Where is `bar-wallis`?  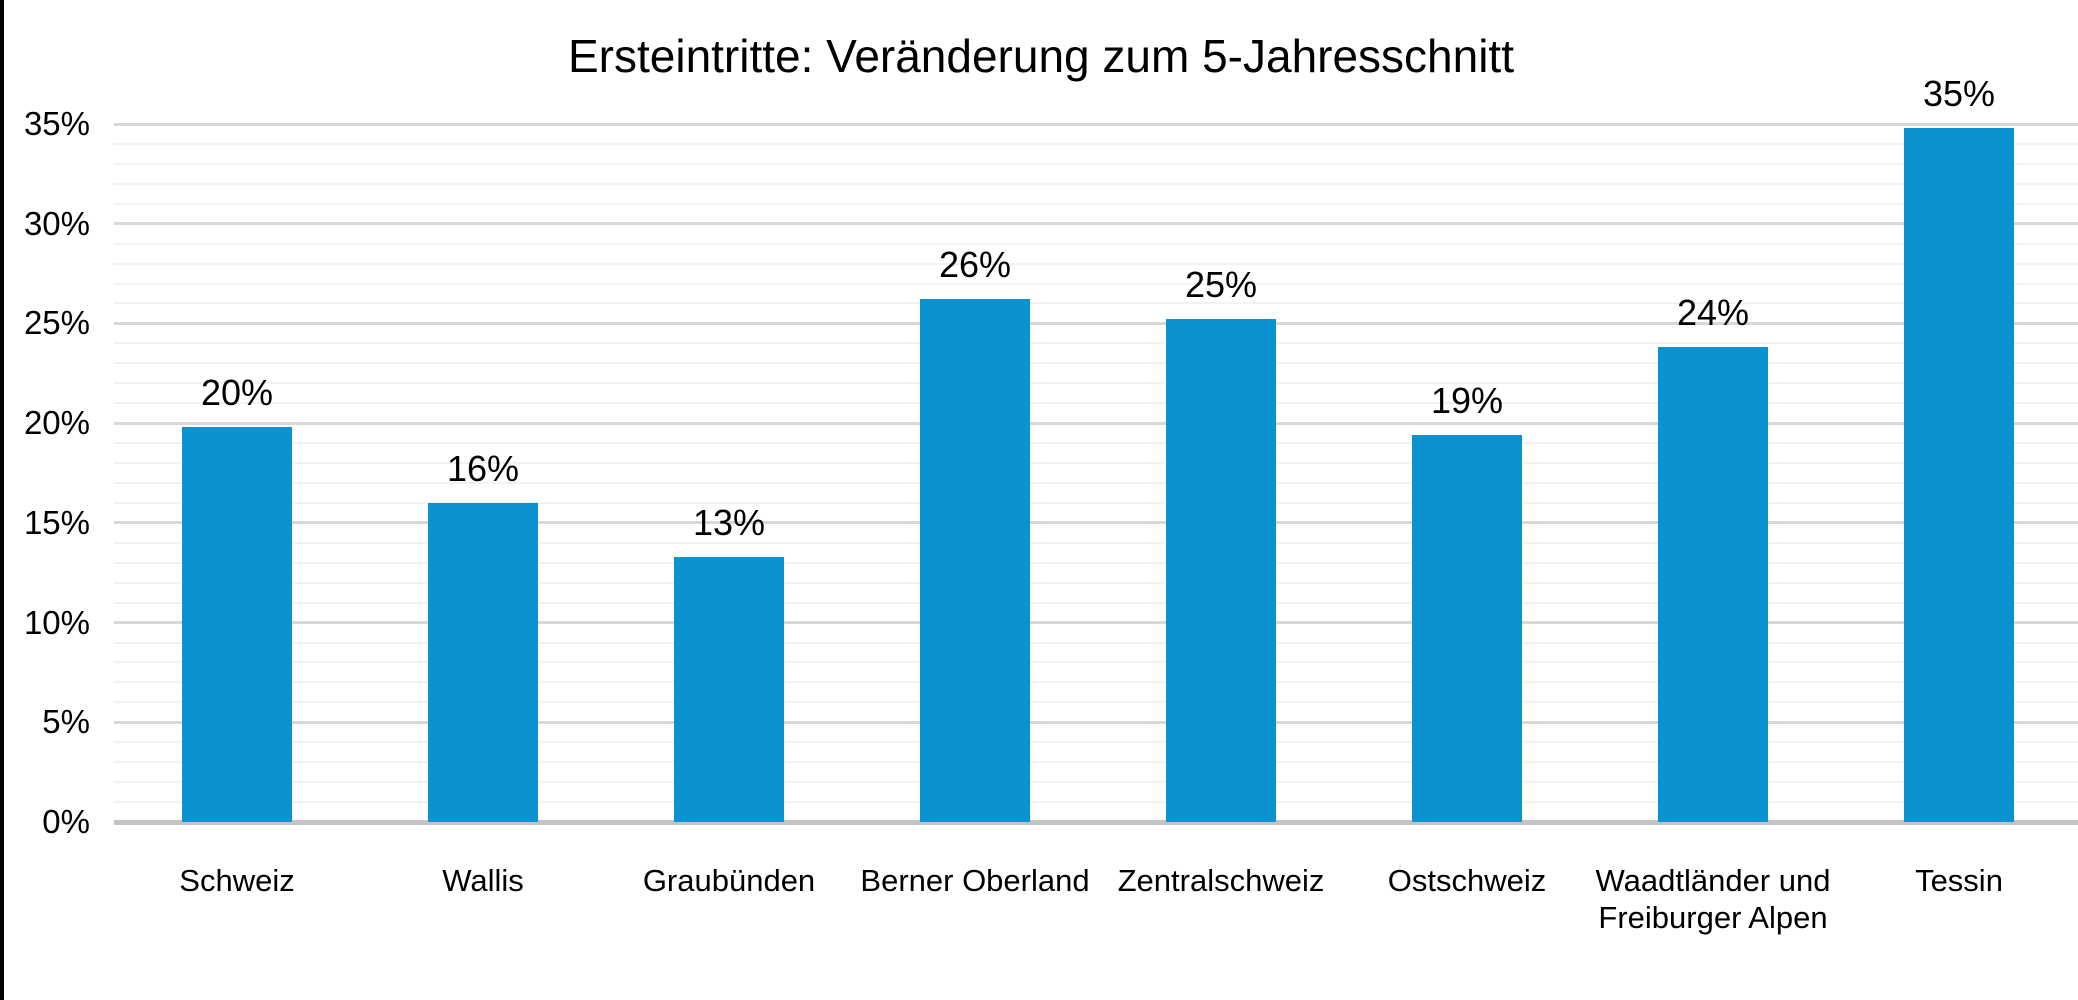 bar-wallis is located at coordinates (483, 662).